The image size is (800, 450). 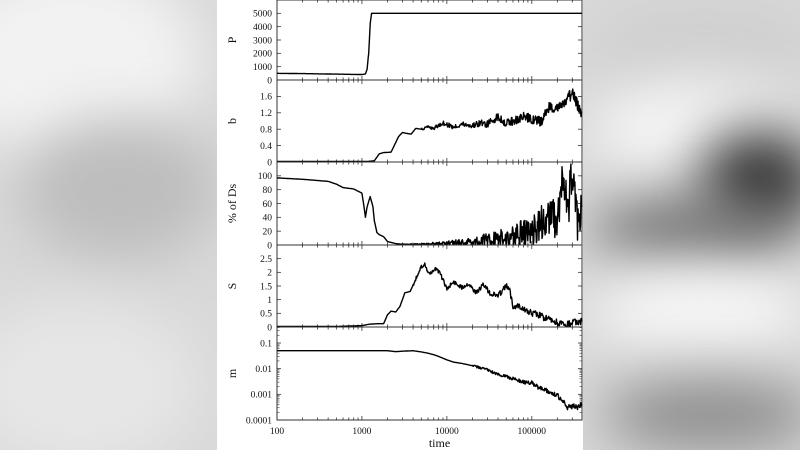 I want to click on subplot-p: 0 1000 2000 3000 4000 5000 P, so click(x=404, y=43).